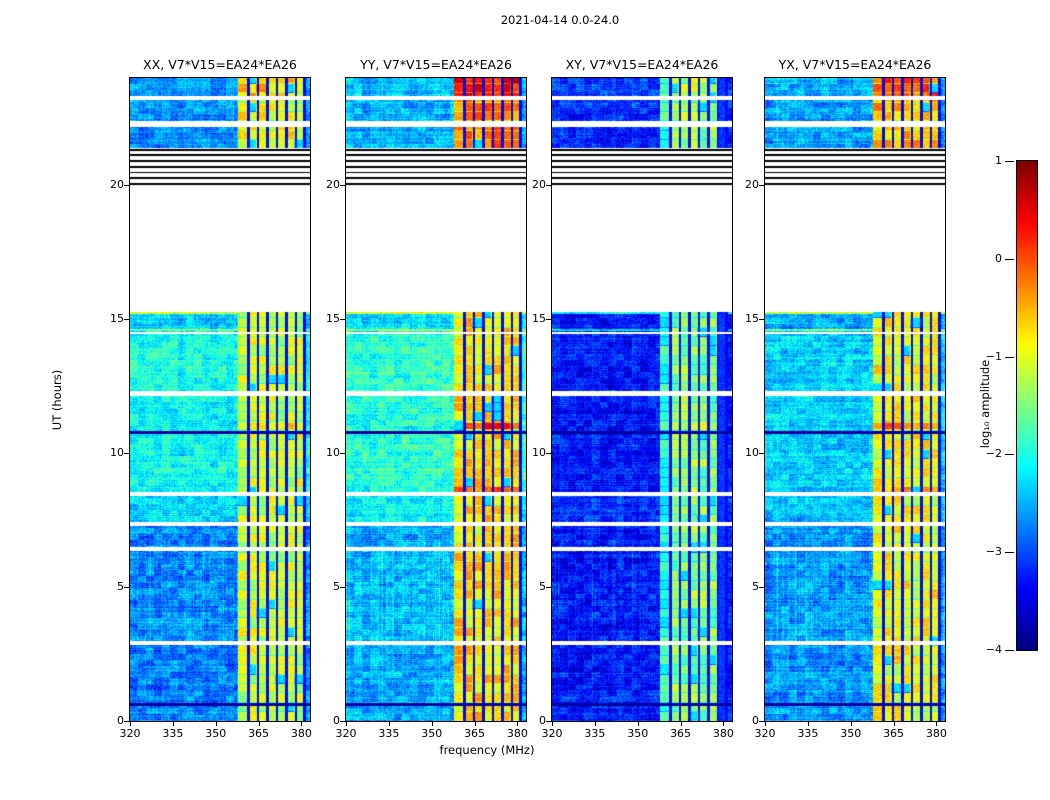 This screenshot has width=1050, height=800. I want to click on panel-xx: XX, V7*V15=EA24*EA26, so click(220, 389).